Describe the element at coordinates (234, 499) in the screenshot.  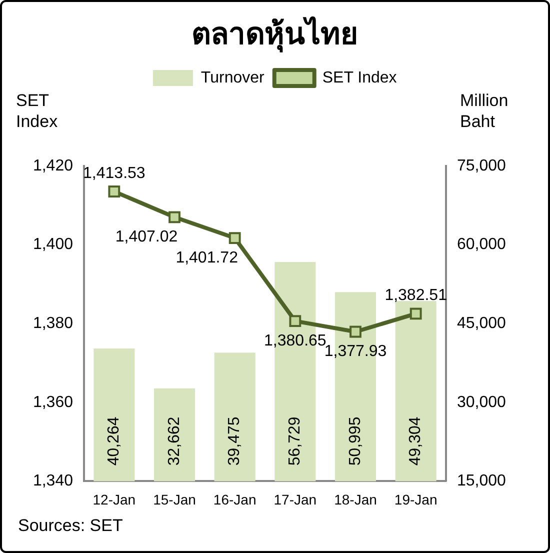
I see `x-tick-label: 16-Jan` at that location.